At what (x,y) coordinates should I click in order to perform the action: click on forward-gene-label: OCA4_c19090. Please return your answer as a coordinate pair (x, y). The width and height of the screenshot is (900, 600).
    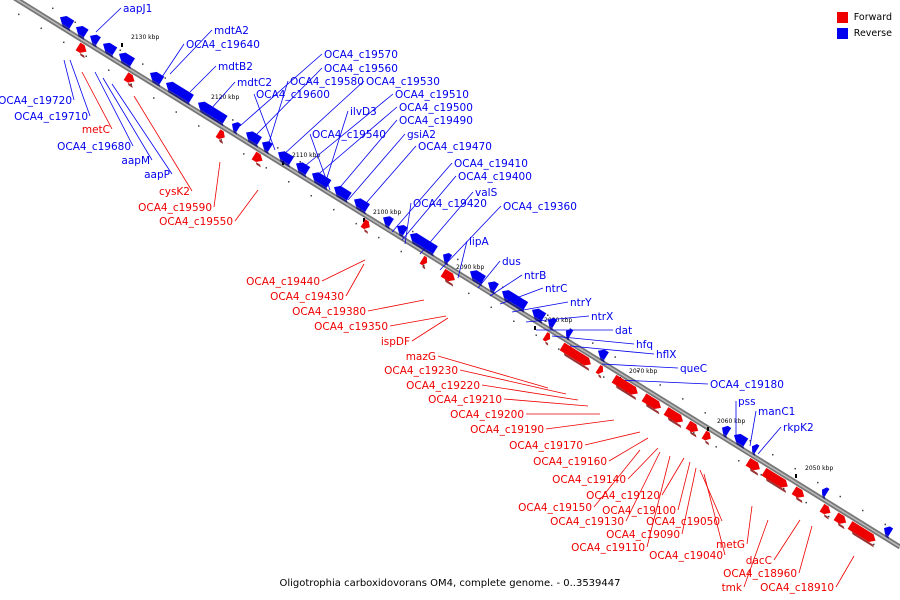
    Looking at the image, I should click on (643, 535).